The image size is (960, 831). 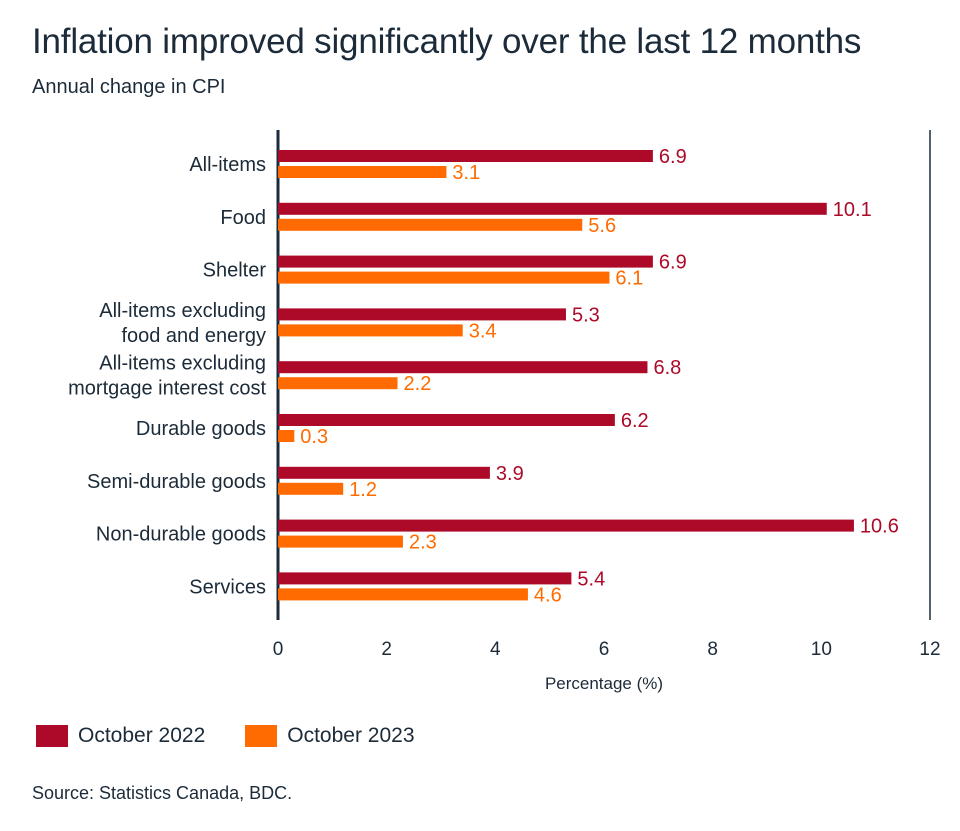 What do you see at coordinates (483, 331) in the screenshot?
I see `data-label-october-2023: 3.4` at bounding box center [483, 331].